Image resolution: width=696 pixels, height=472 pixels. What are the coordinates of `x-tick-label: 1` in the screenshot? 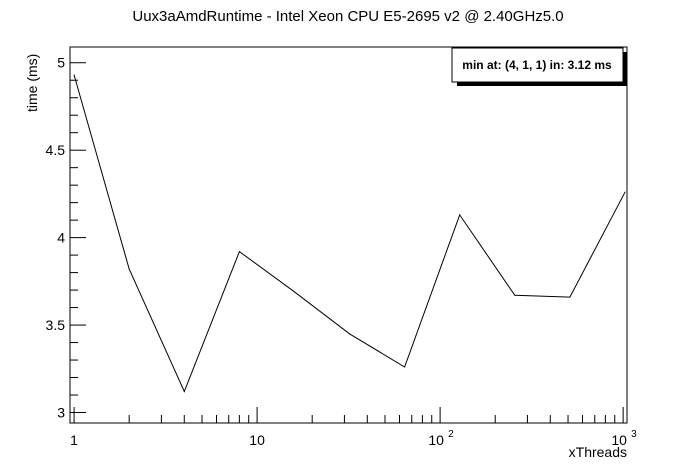 It's located at (74, 440).